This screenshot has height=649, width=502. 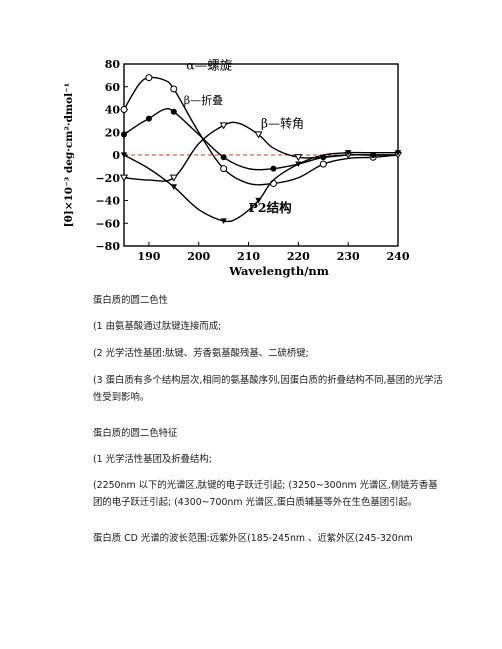 What do you see at coordinates (398, 256) in the screenshot?
I see `x-tick-label: 240` at bounding box center [398, 256].